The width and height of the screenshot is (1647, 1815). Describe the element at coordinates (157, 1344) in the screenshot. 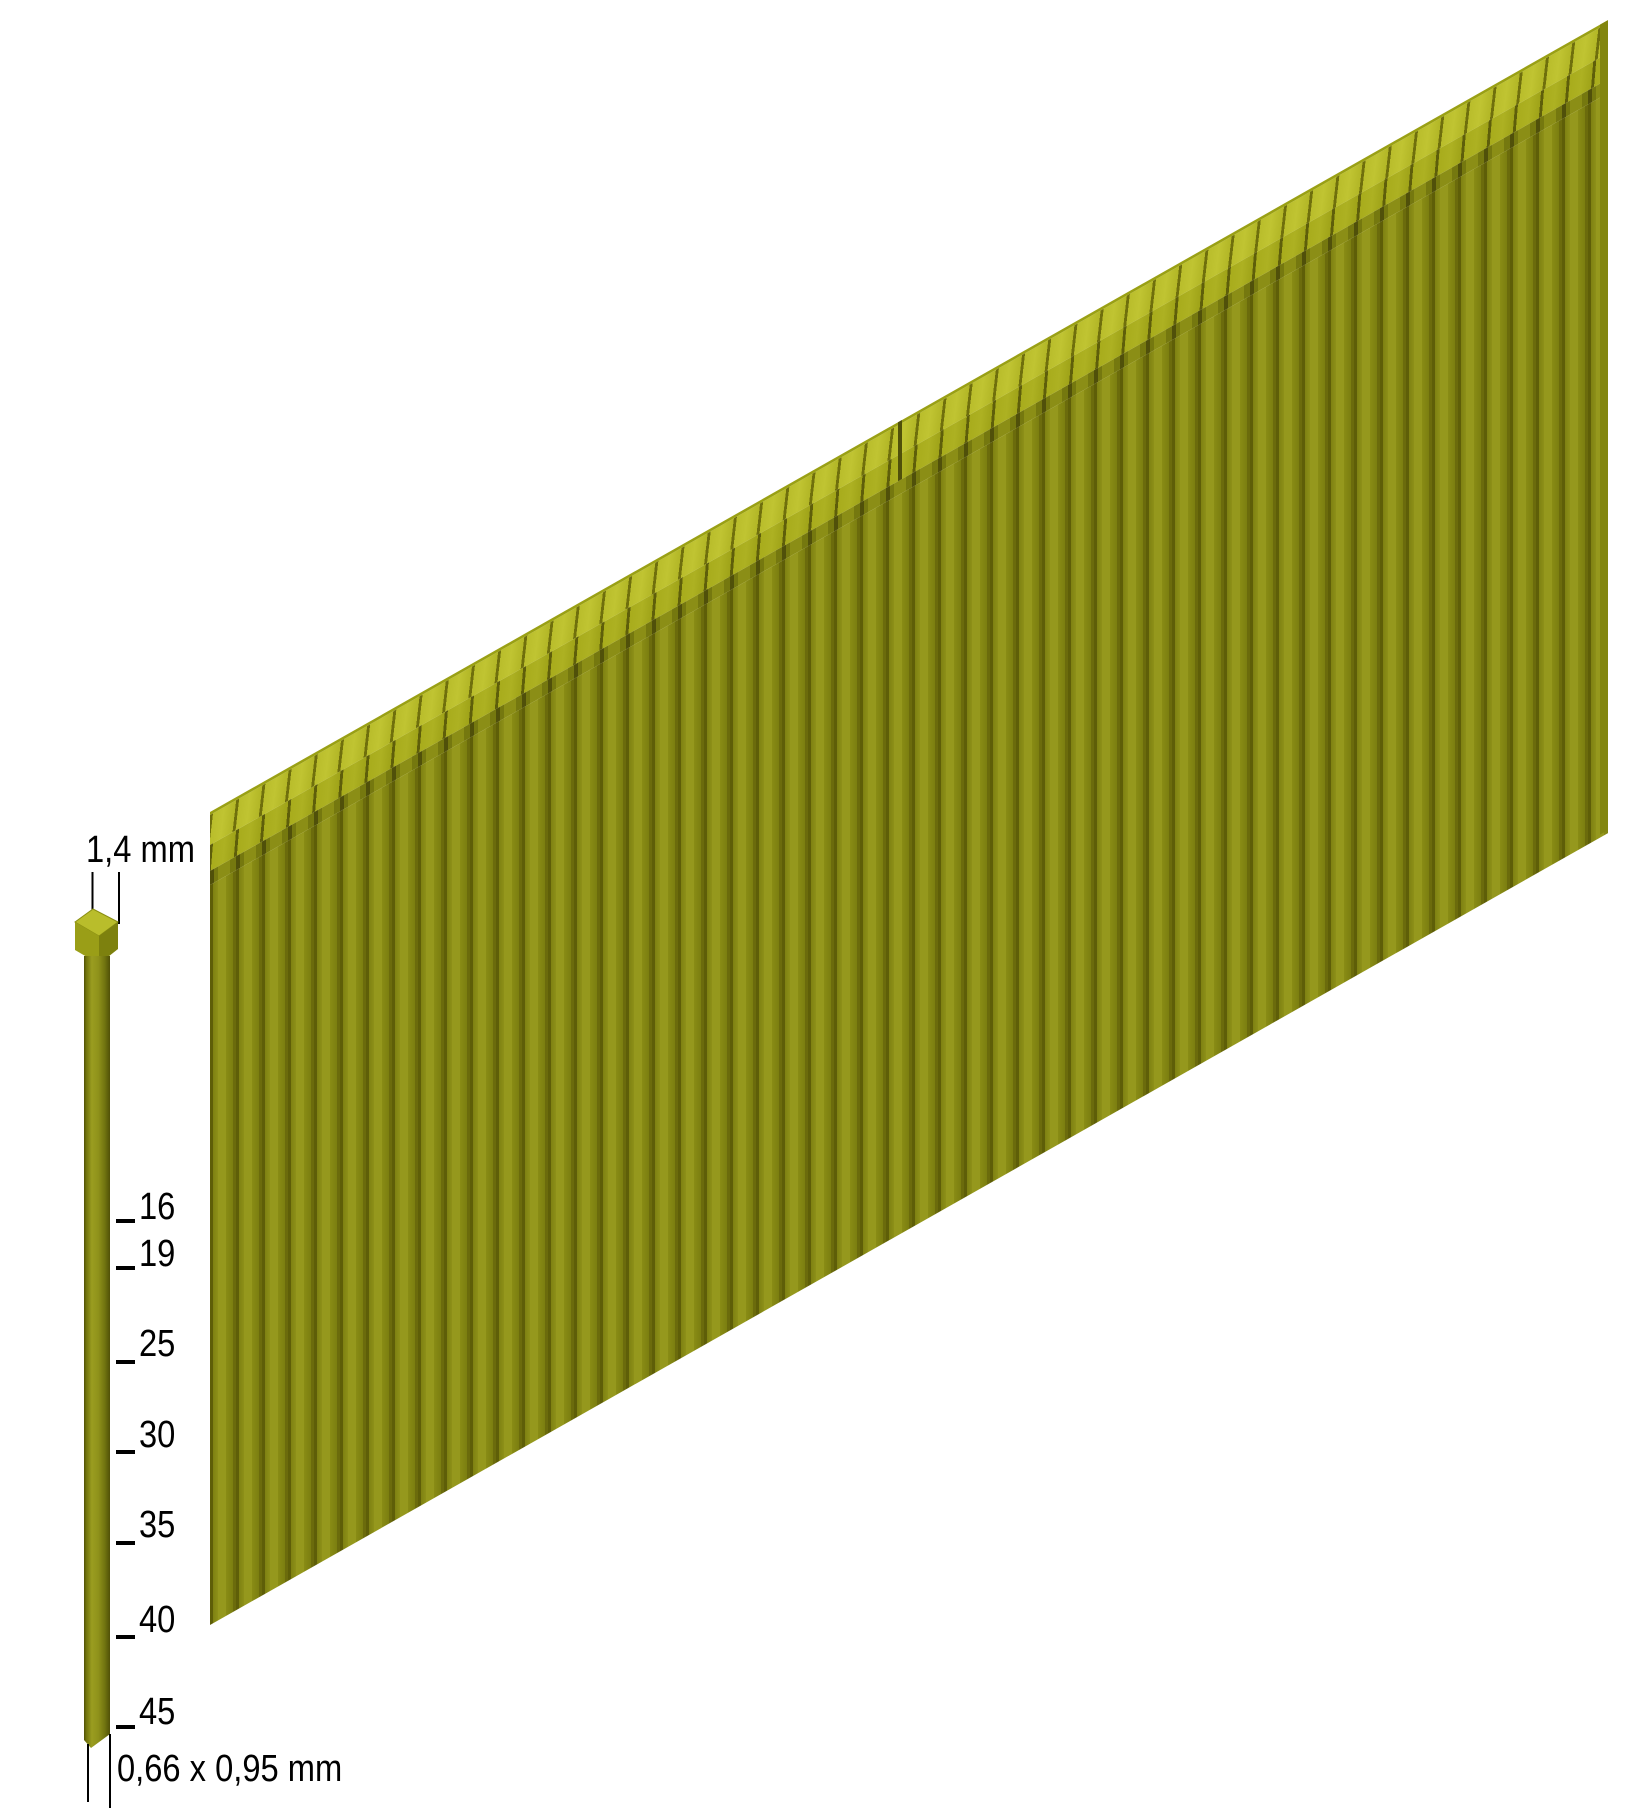

I see `length-label-25: 25` at that location.